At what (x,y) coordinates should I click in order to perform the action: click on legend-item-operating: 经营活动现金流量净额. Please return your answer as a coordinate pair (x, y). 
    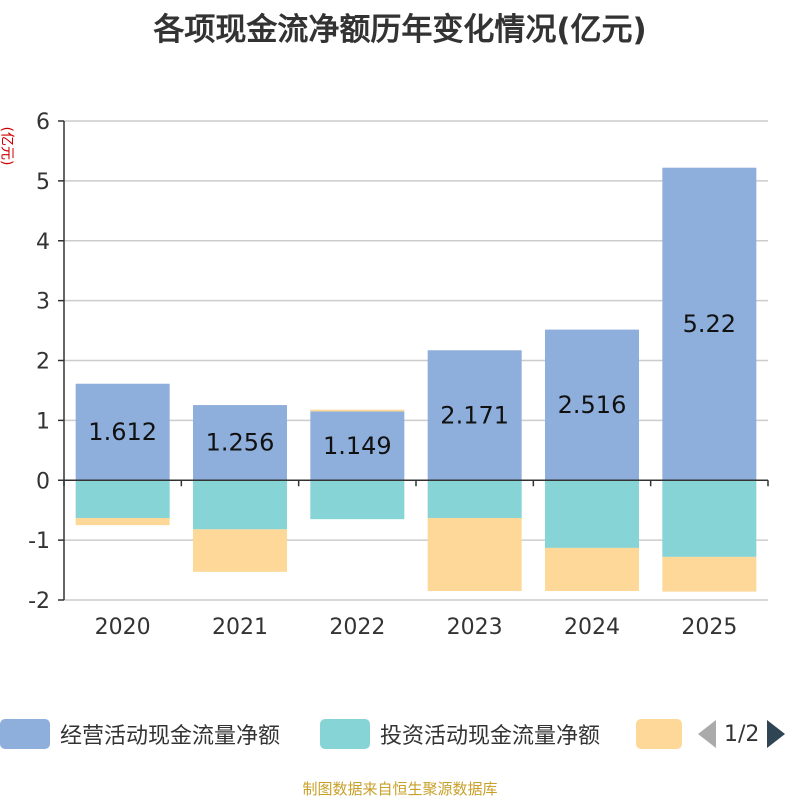
    Looking at the image, I should click on (140, 734).